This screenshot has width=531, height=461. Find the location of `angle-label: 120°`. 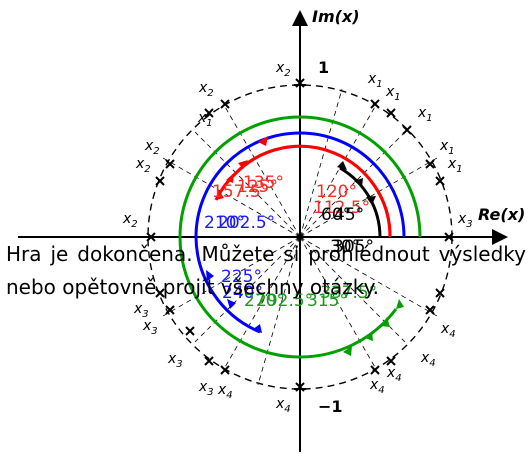

angle-label: 120° is located at coordinates (336, 192).